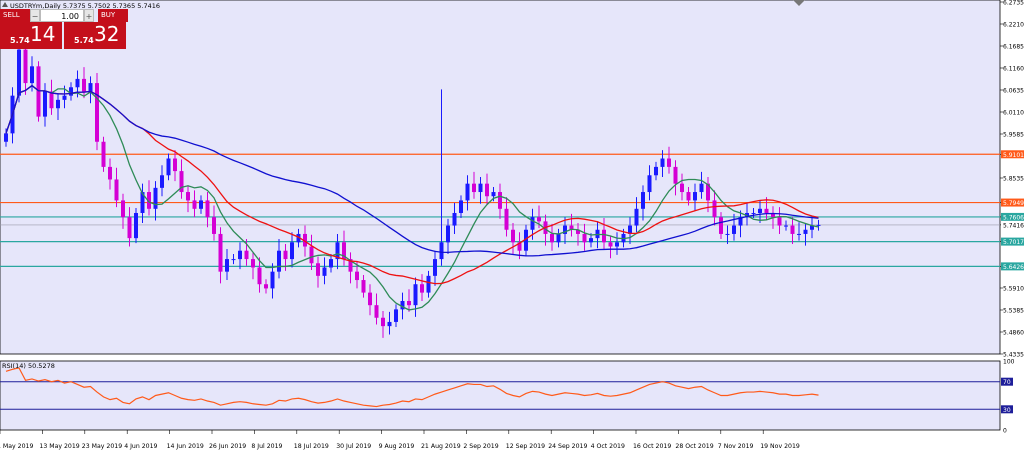 The height and width of the screenshot is (454, 1024). I want to click on sell-button: SELL, so click(15, 15).